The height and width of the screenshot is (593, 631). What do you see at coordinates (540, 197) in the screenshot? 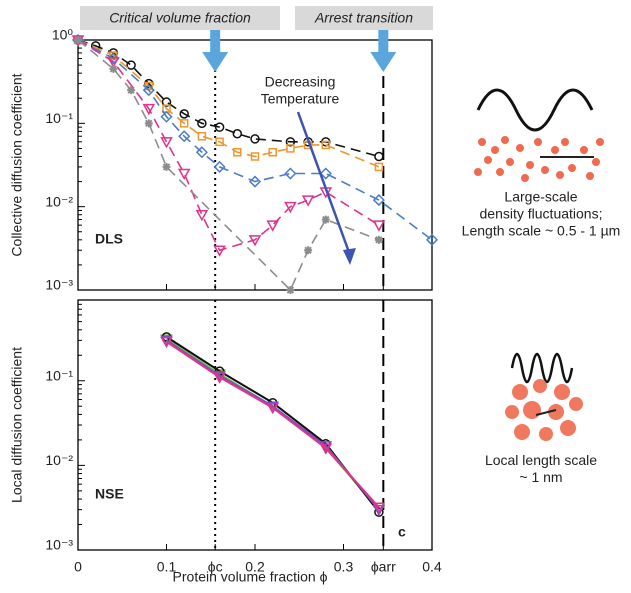
I see `caption: Large-scale` at bounding box center [540, 197].